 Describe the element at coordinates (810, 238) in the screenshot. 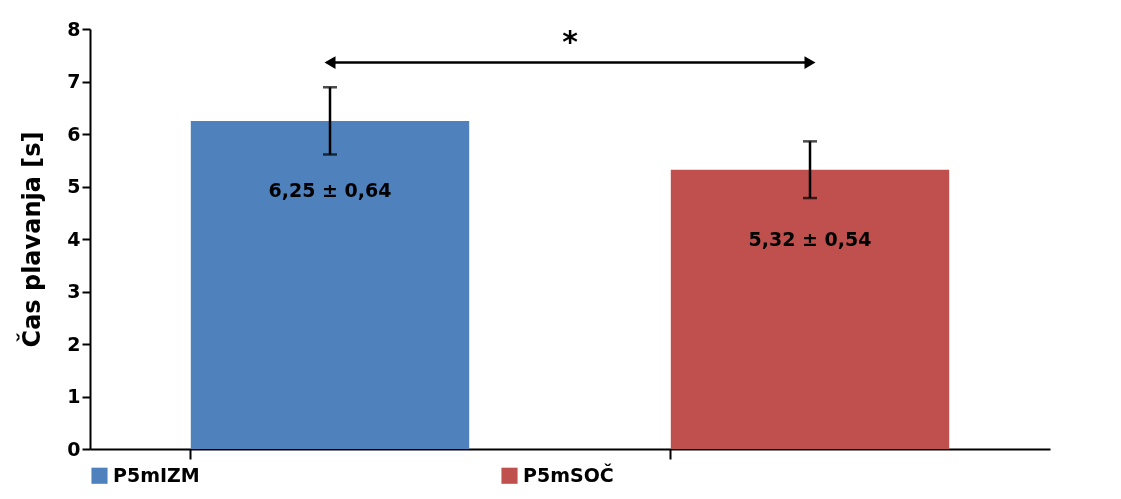

I see `data-label: 5,32 ± 0,54` at that location.